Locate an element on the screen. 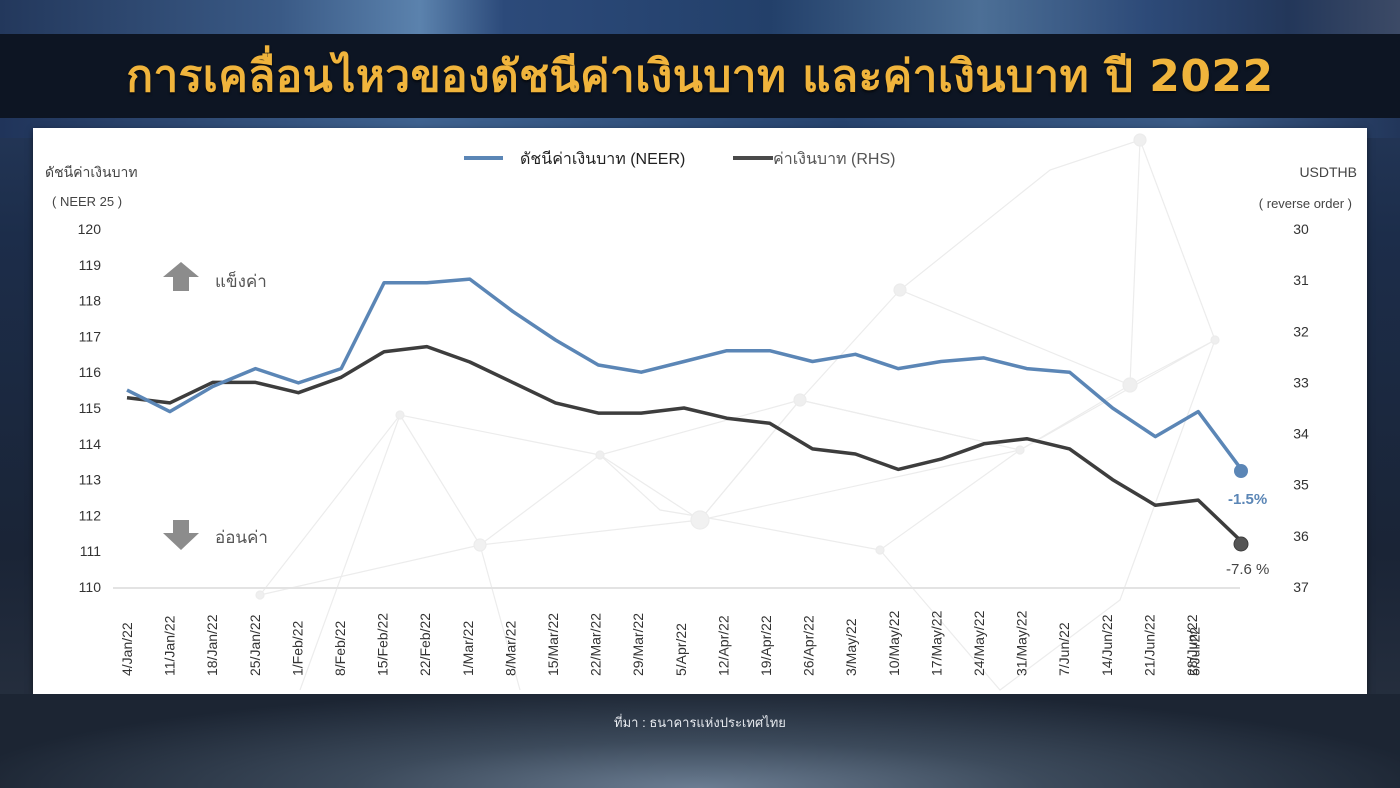 Image resolution: width=1400 pixels, height=788 pixels. y-left-tick: 110 is located at coordinates (90, 587).